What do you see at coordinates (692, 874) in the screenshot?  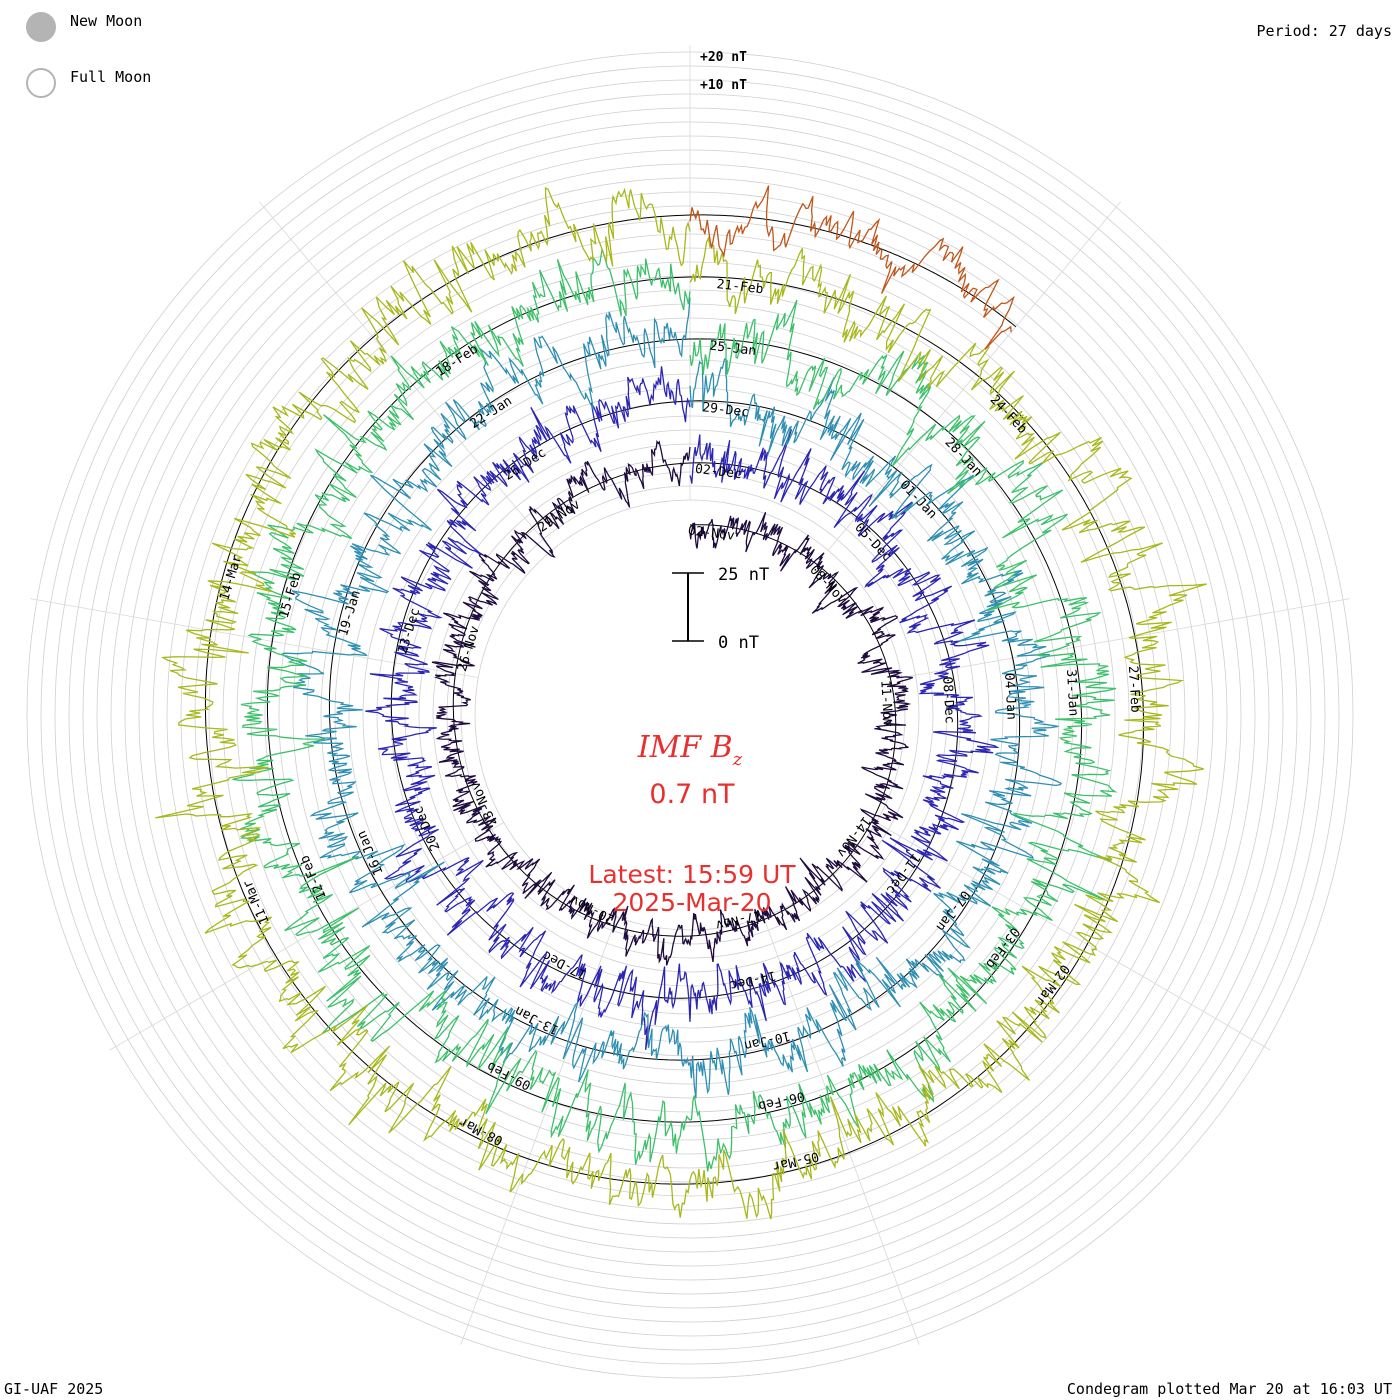 I see `latest-time: Latest: 15:59 UT` at bounding box center [692, 874].